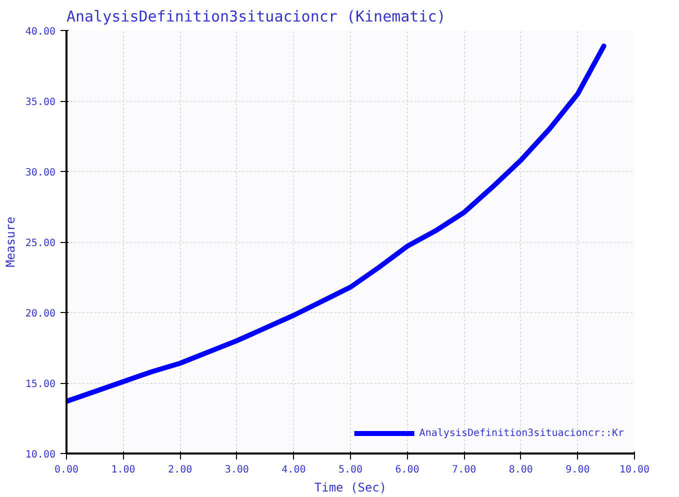  What do you see at coordinates (180, 470) in the screenshot?
I see `x-tick-label: 2.00` at bounding box center [180, 470].